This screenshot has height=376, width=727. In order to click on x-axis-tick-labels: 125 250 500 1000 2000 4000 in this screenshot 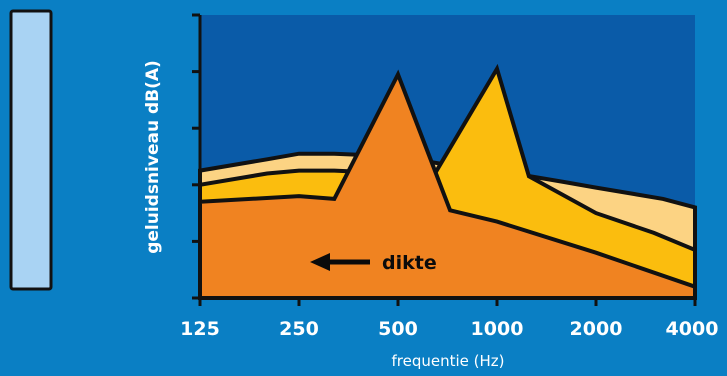, I will do `click(449, 329)`.